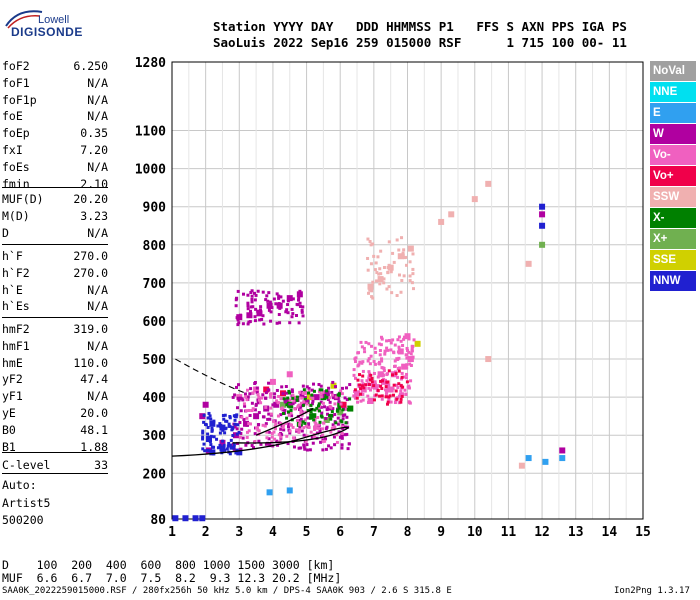 The height and width of the screenshot is (600, 700). I want to click on param-fof1: foF1 N/A, so click(55, 83).